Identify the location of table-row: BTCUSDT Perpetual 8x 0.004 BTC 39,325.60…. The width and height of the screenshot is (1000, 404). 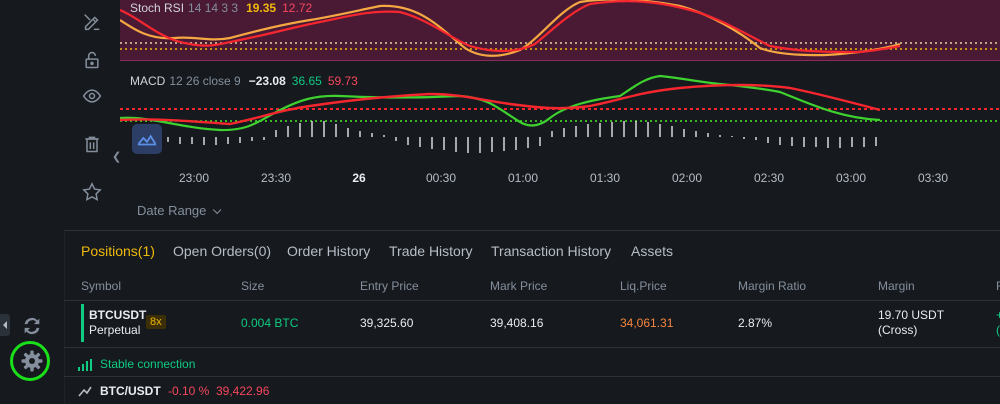
(532, 324).